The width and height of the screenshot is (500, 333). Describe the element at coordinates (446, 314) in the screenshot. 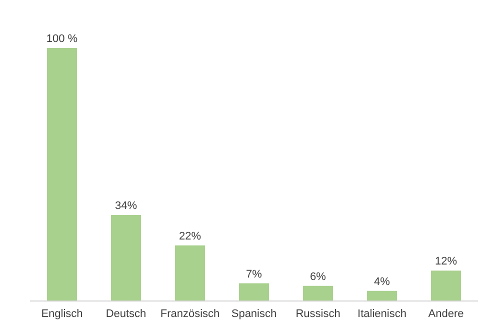

I see `x-tick-label: Andere` at that location.